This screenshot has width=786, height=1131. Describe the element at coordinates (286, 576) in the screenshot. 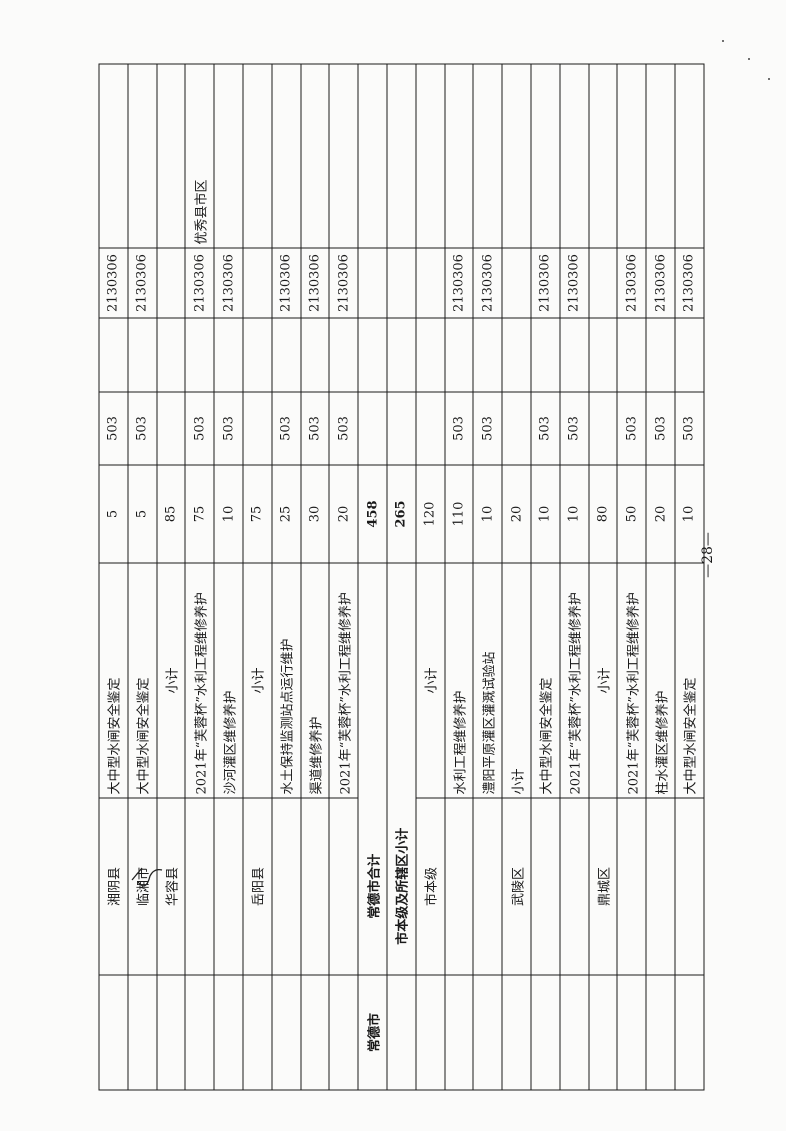

I see `table-row: 水土保持监测站点运行维护 25 503 2130306` at that location.